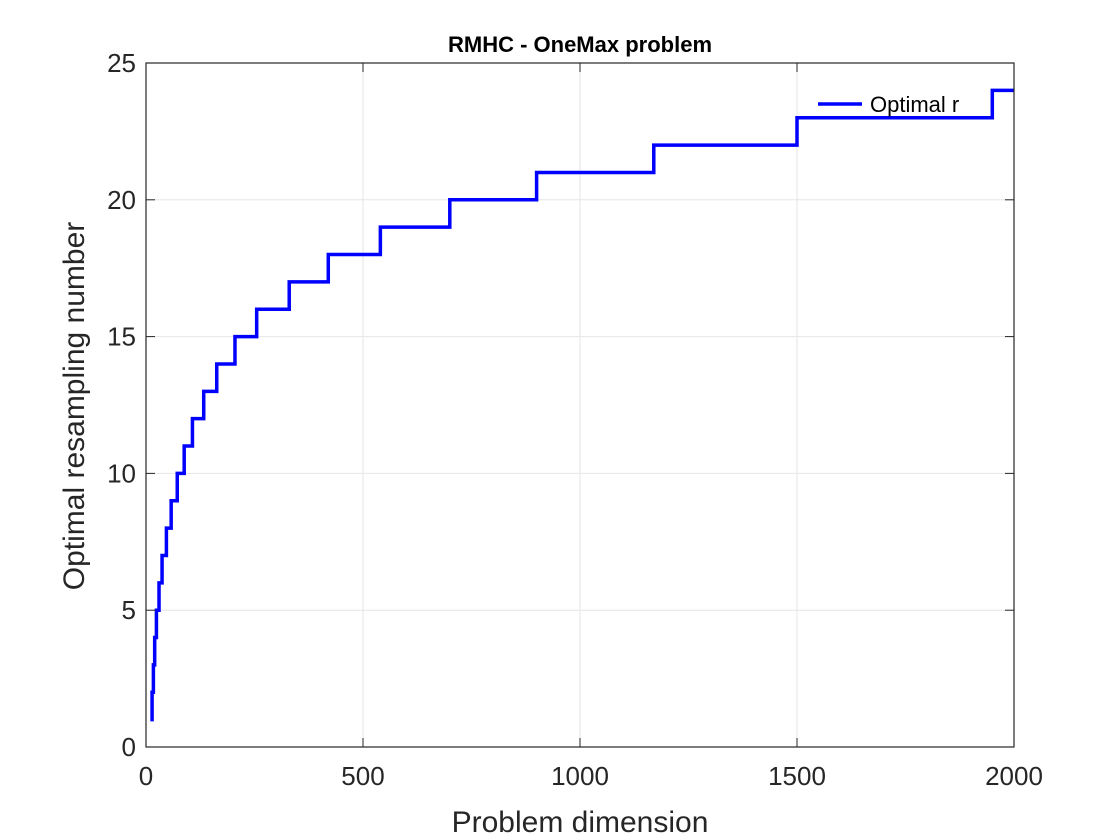 The width and height of the screenshot is (1120, 840). Describe the element at coordinates (580, 44) in the screenshot. I see `chart-title: RMHC - OneMax problem` at that location.